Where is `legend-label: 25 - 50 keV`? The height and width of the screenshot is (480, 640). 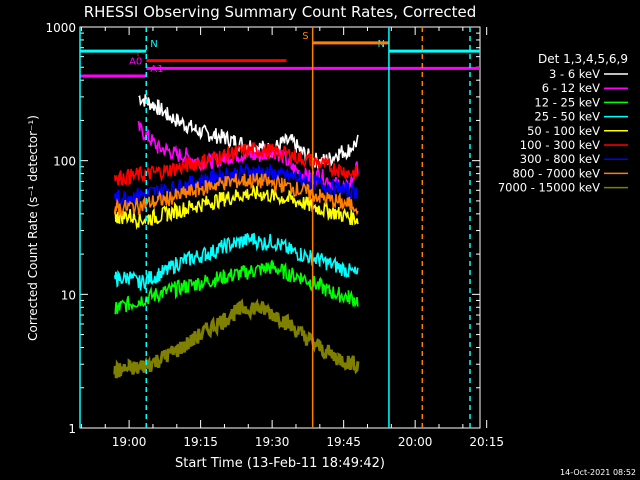
legend-label: 25 - 50 keV is located at coordinates (567, 117).